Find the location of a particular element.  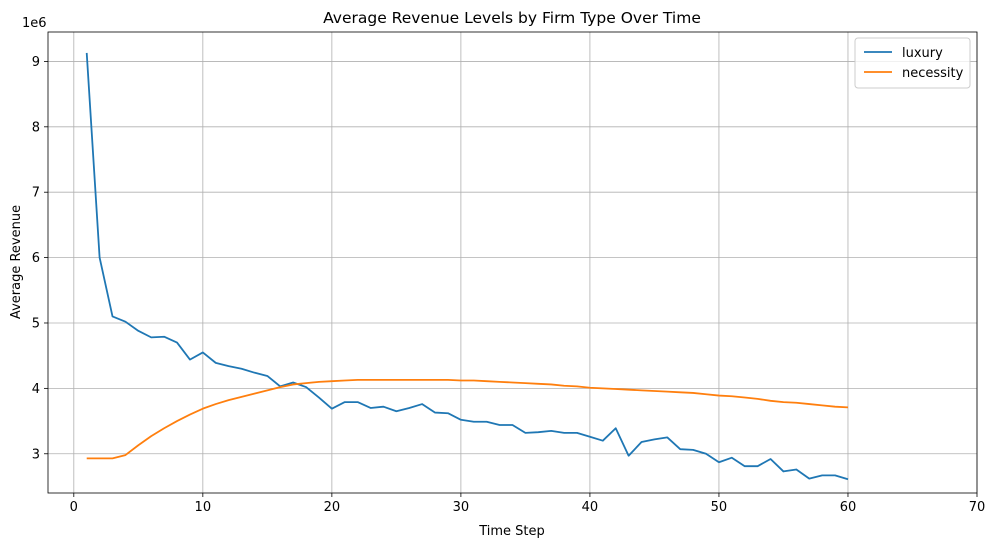

series-line-necessity is located at coordinates (467, 419).